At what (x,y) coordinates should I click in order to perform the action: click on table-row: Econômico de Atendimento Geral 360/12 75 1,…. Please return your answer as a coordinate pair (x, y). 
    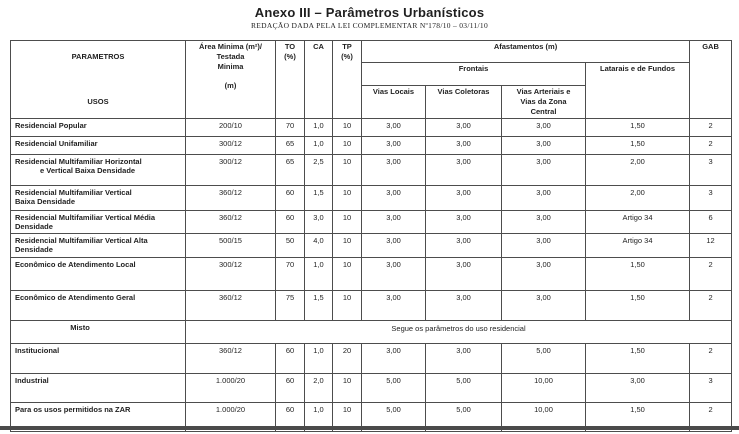
    Looking at the image, I should click on (371, 305).